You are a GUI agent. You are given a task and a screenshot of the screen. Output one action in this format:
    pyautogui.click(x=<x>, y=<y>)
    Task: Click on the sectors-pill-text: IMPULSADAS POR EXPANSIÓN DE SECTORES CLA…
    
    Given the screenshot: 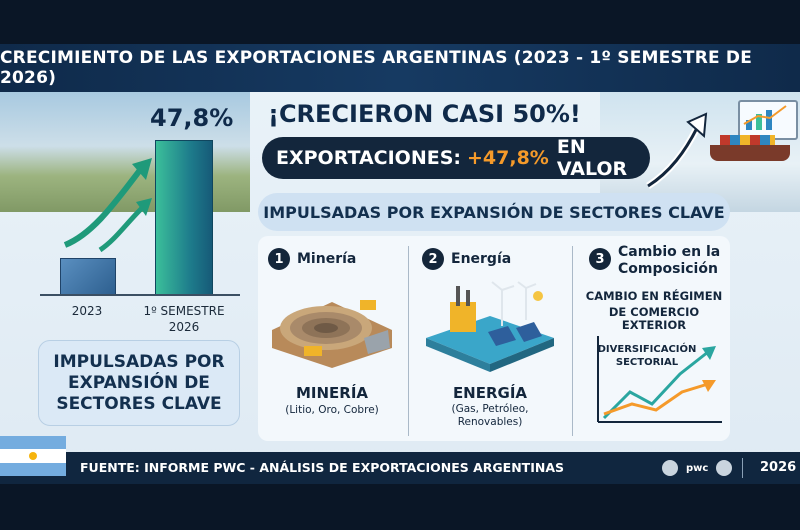 What is the action you would take?
    pyautogui.click(x=494, y=212)
    